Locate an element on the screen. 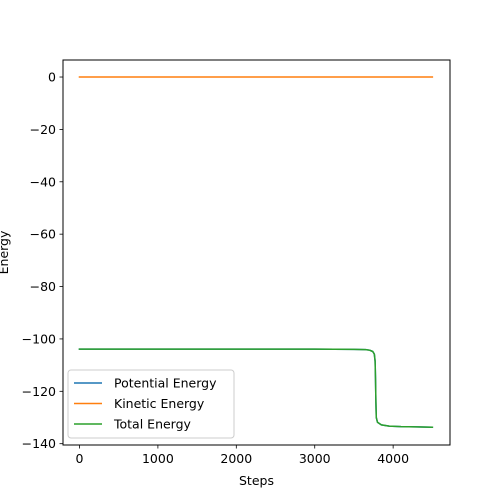 This screenshot has height=500, width=500. x-tick-label: 2000 is located at coordinates (236, 458).